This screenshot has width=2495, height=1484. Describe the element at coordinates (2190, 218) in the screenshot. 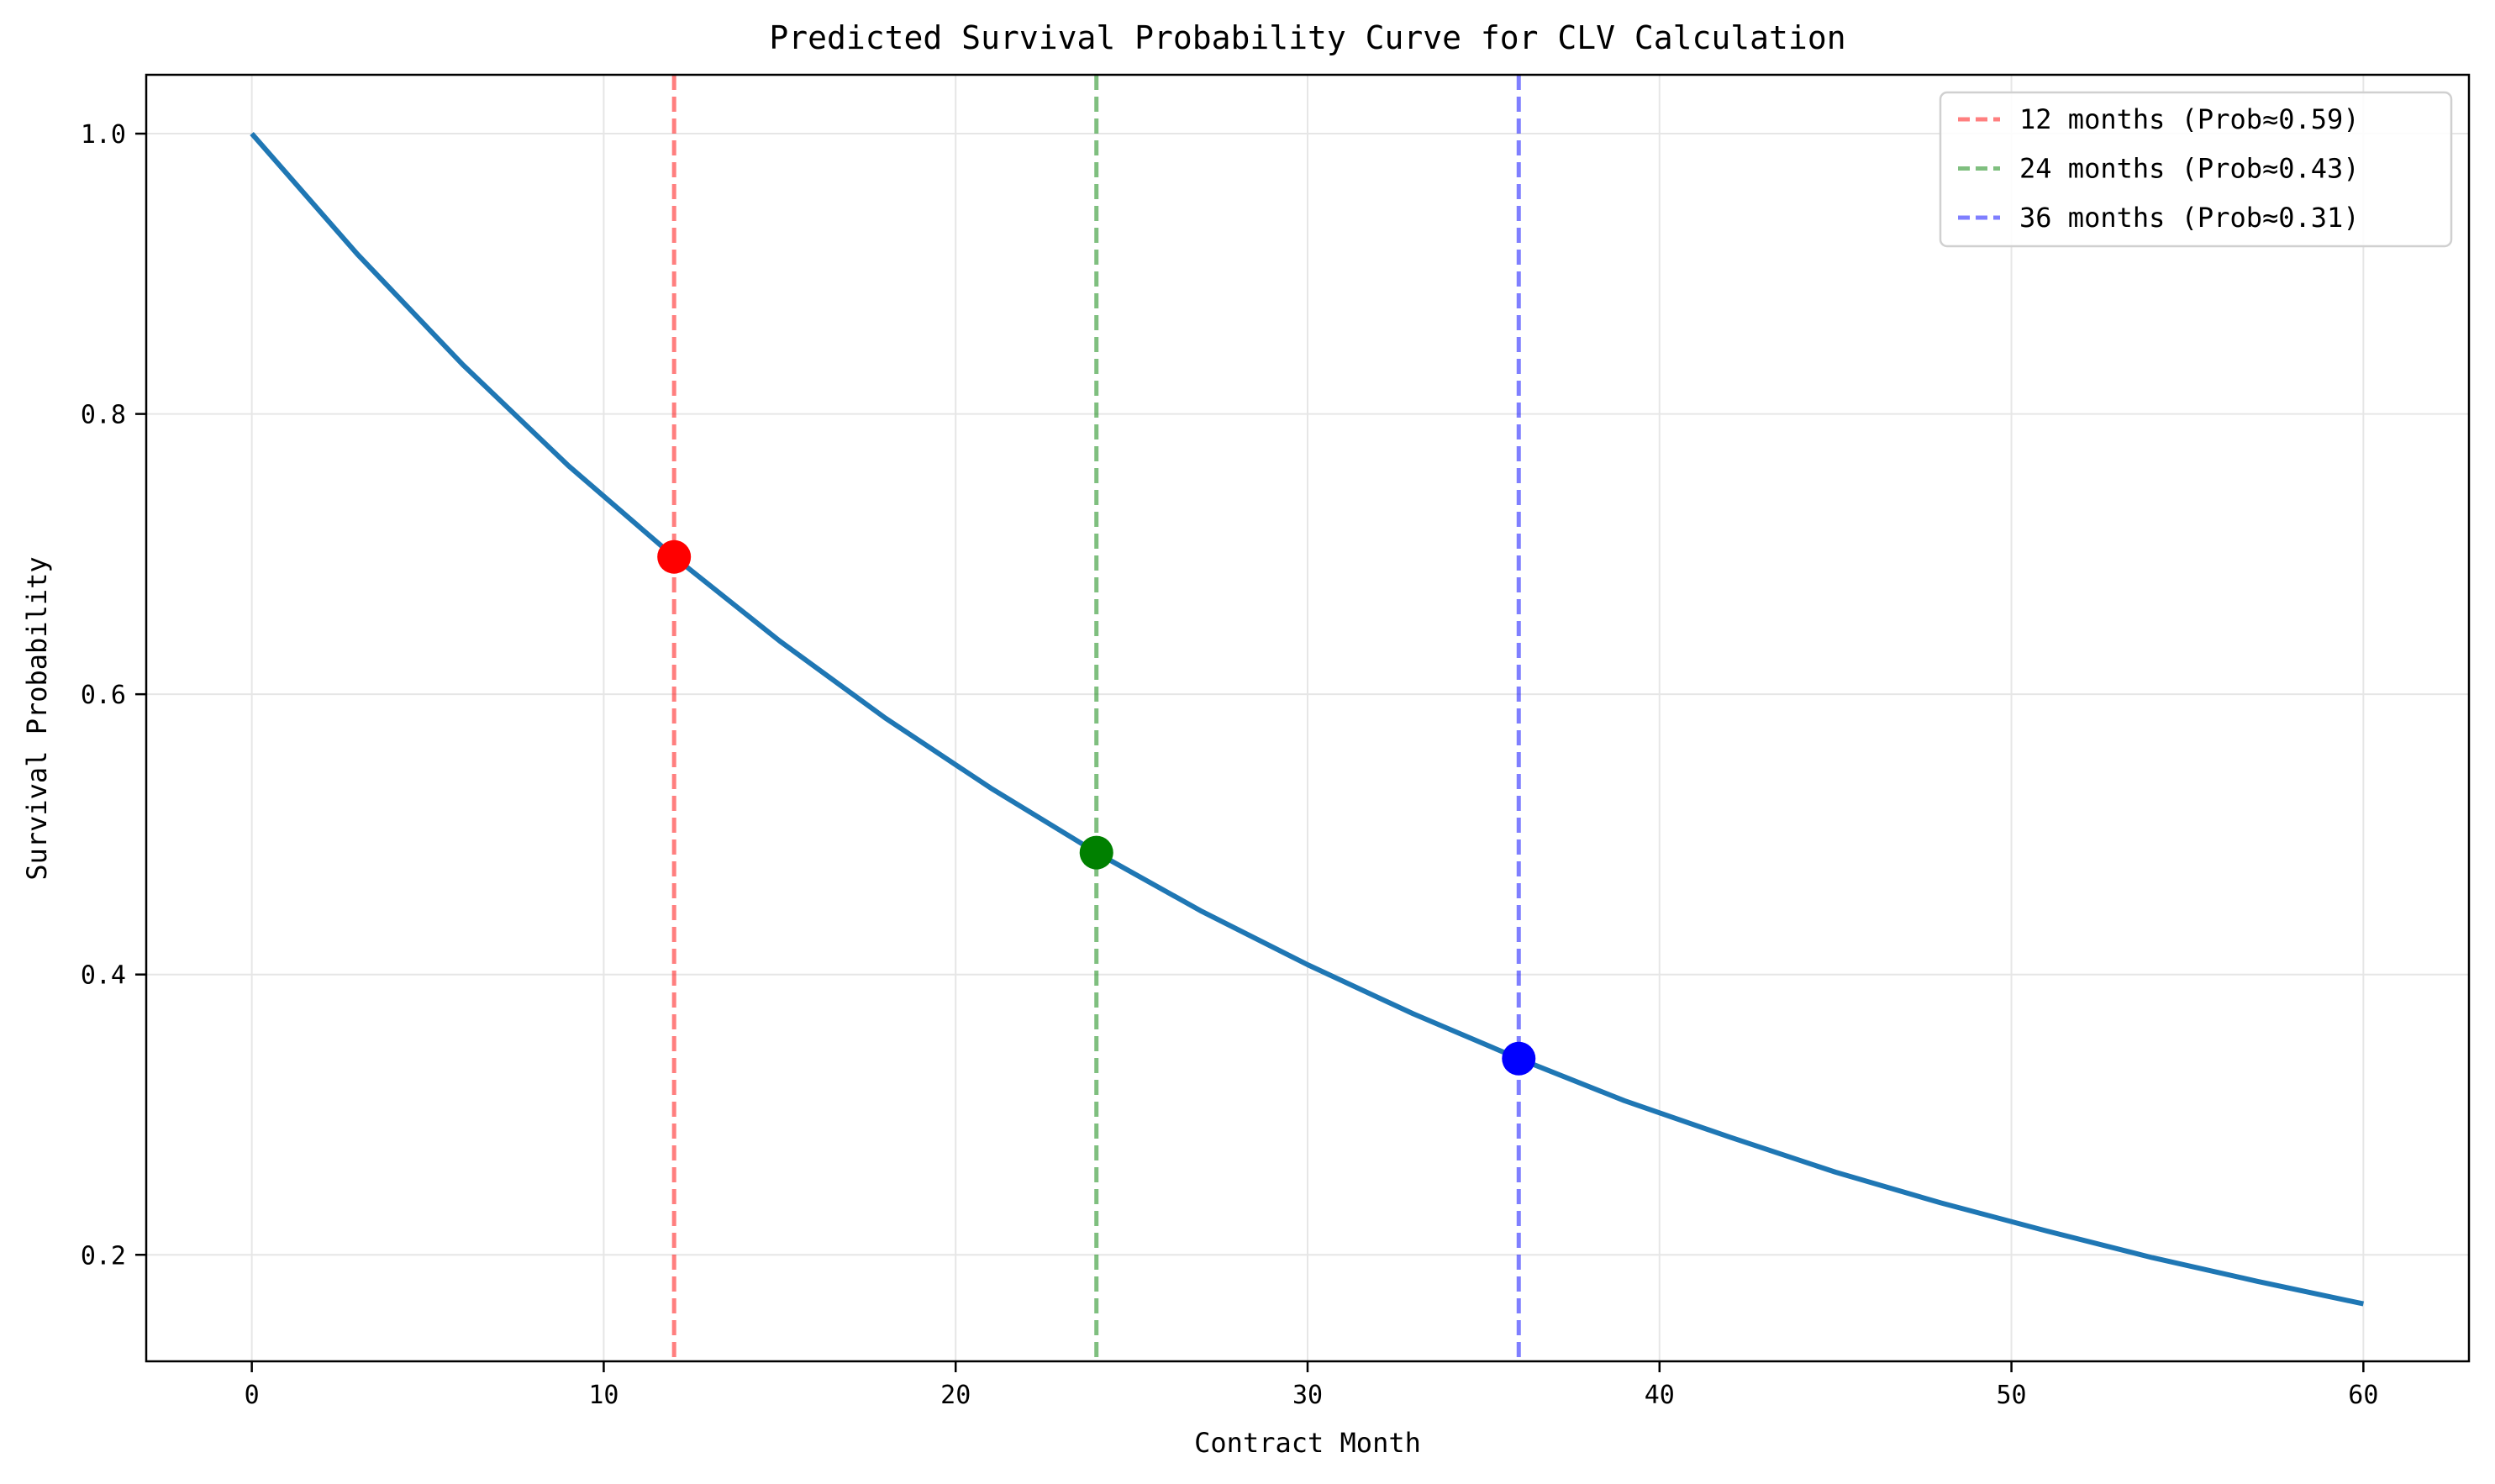

I see `legend-entry-label: 36 months (Prob≈0.31)` at that location.